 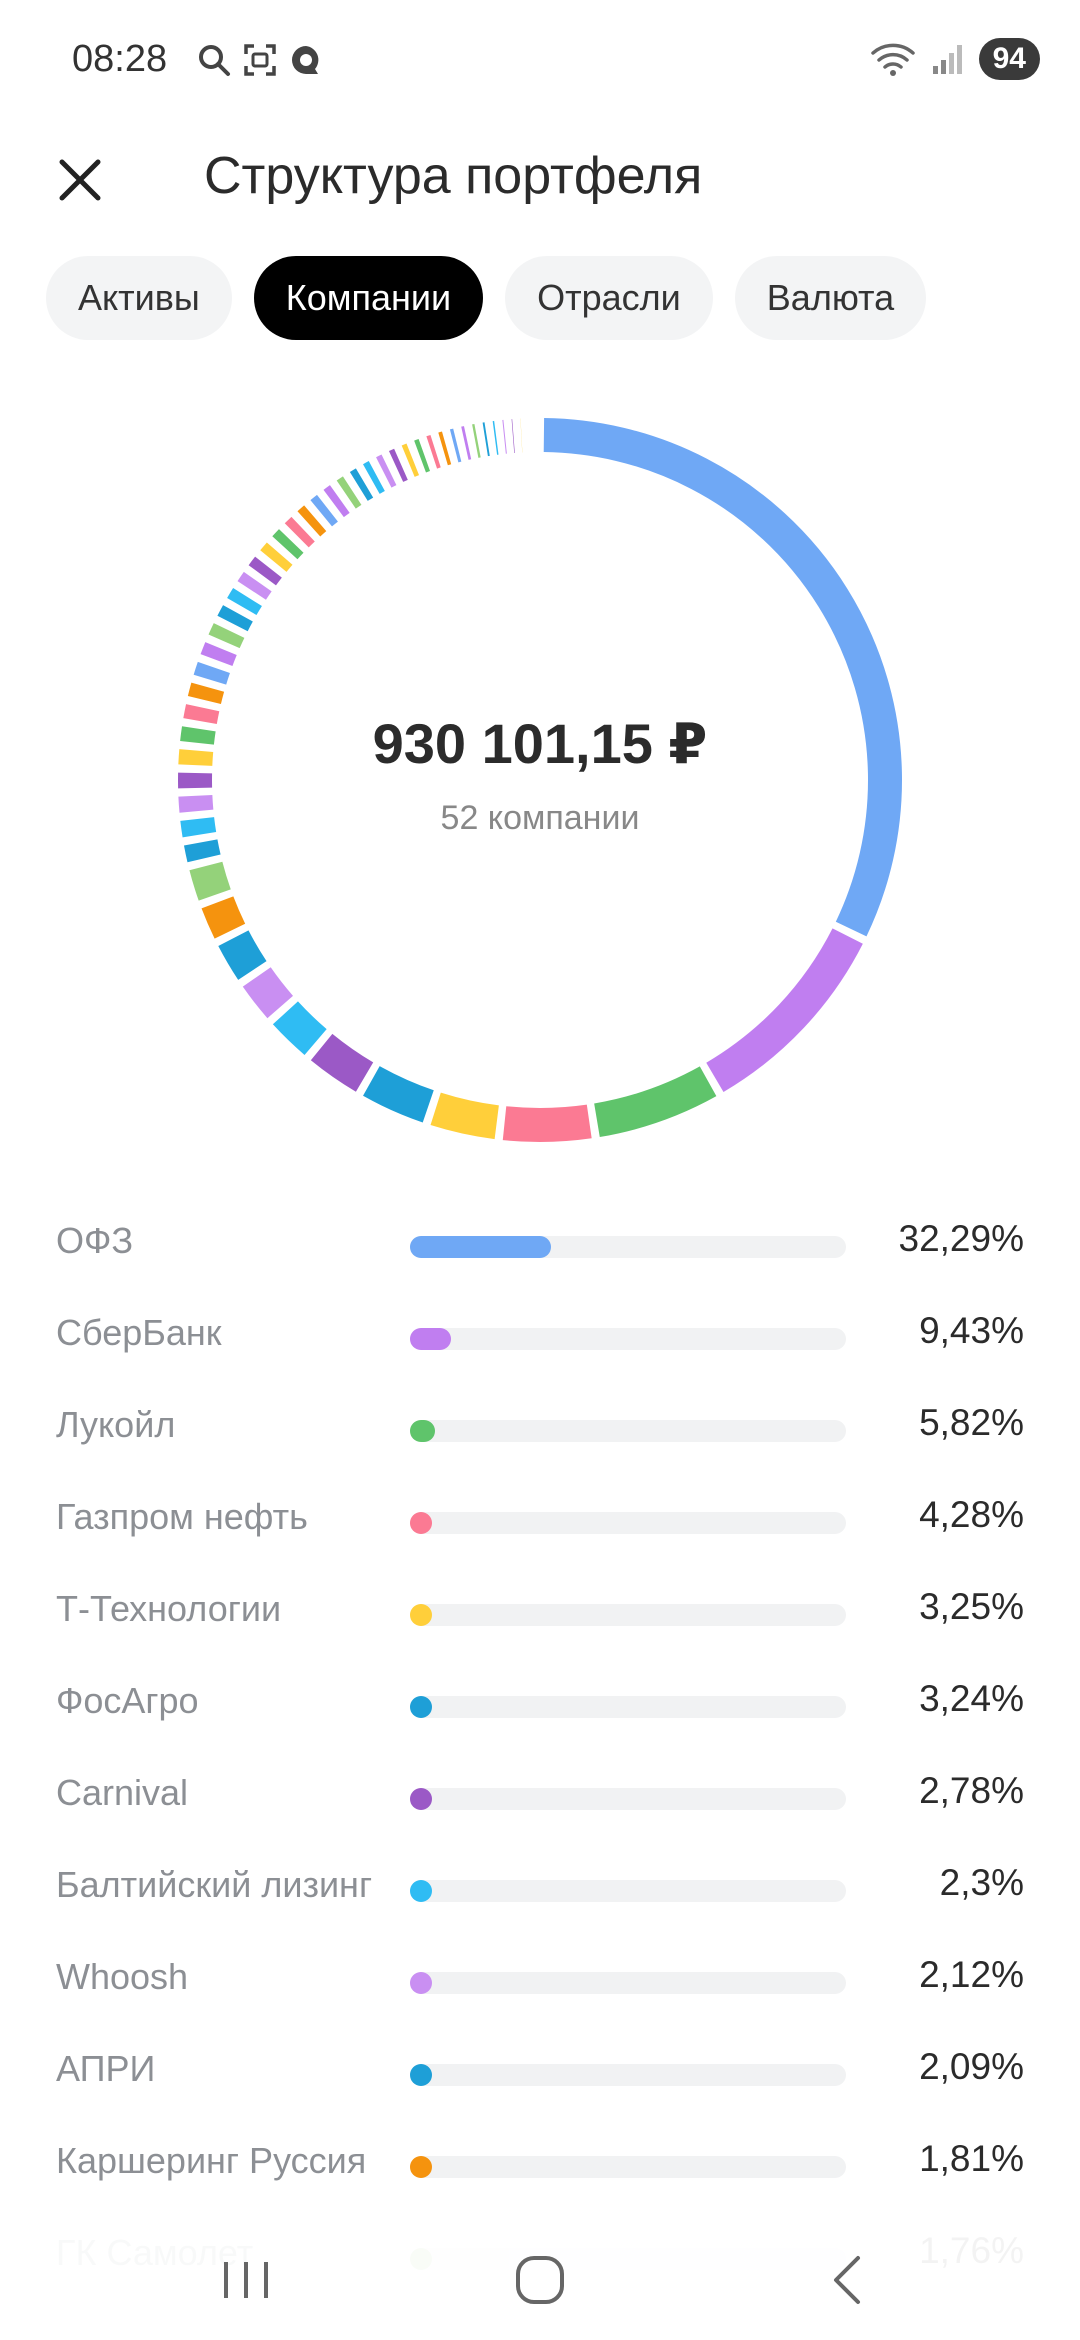 What do you see at coordinates (971, 1422) in the screenshot?
I see `holding-percentage: 5,82%` at bounding box center [971, 1422].